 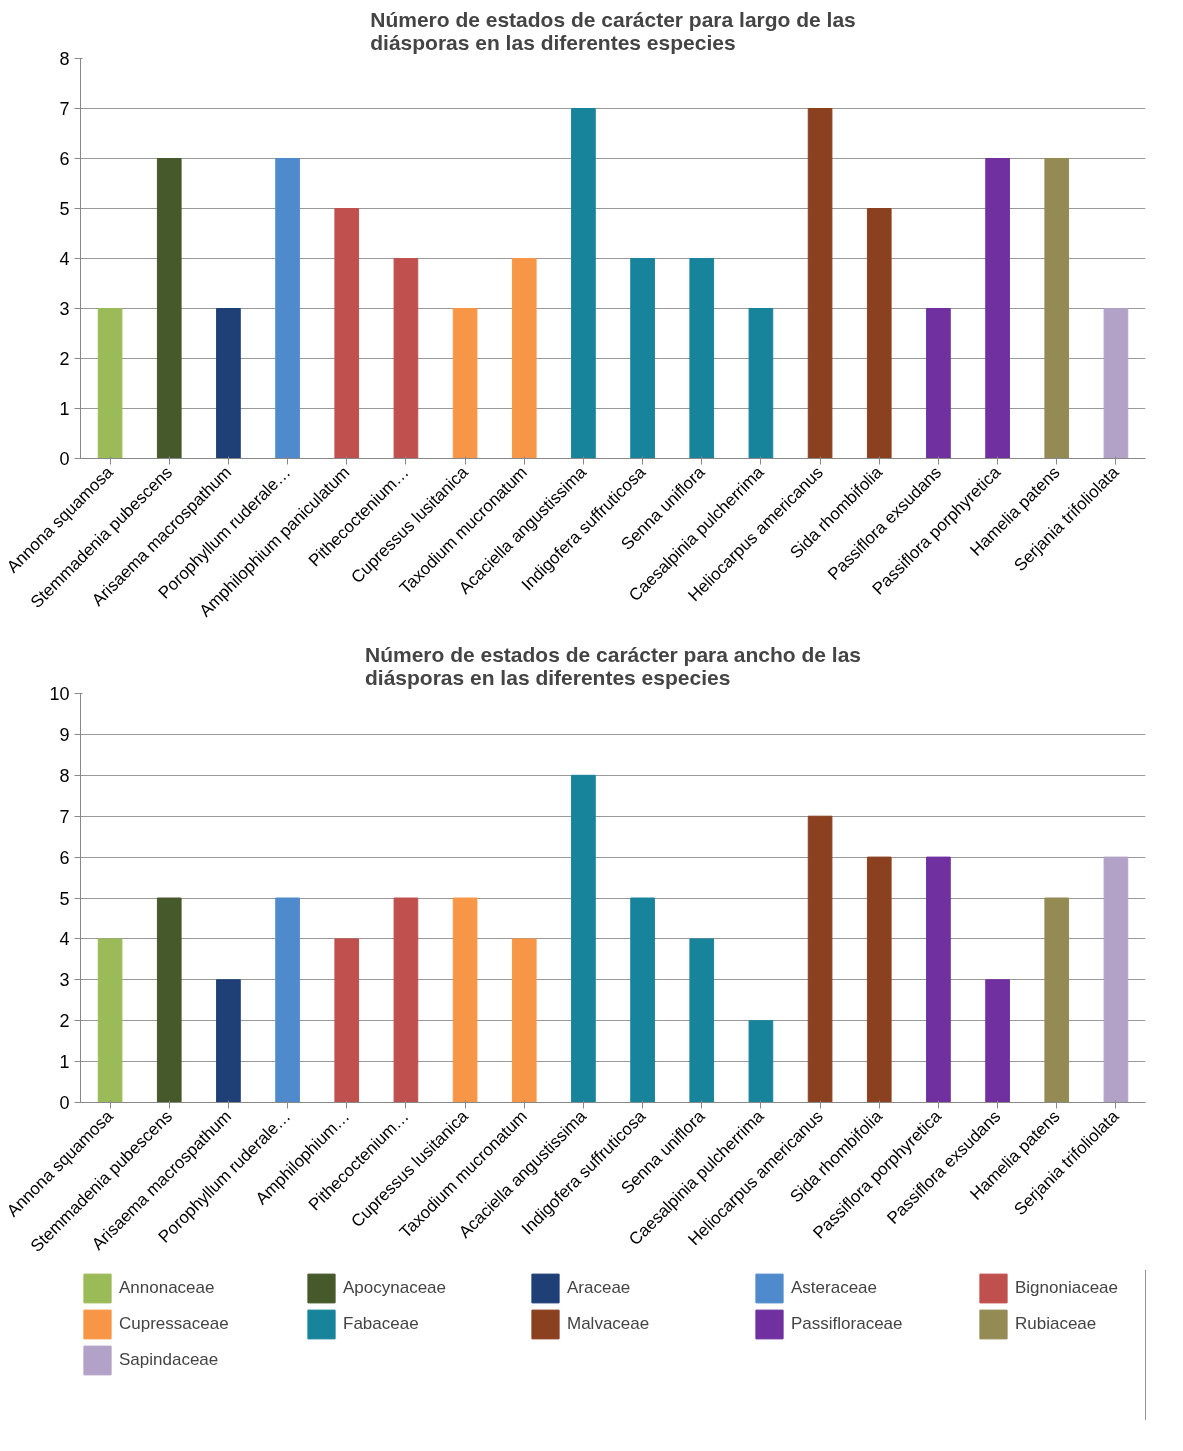 What do you see at coordinates (169, 1360) in the screenshot?
I see `legend-label: Sapindaceae` at bounding box center [169, 1360].